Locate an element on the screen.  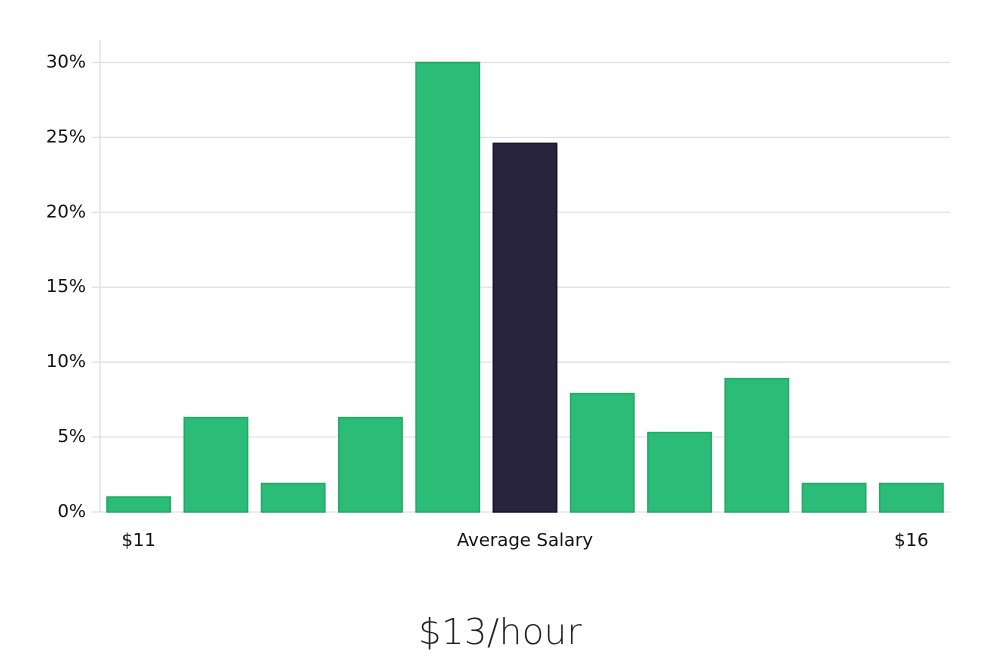
y-tick-label: 30% is located at coordinates (66, 61).